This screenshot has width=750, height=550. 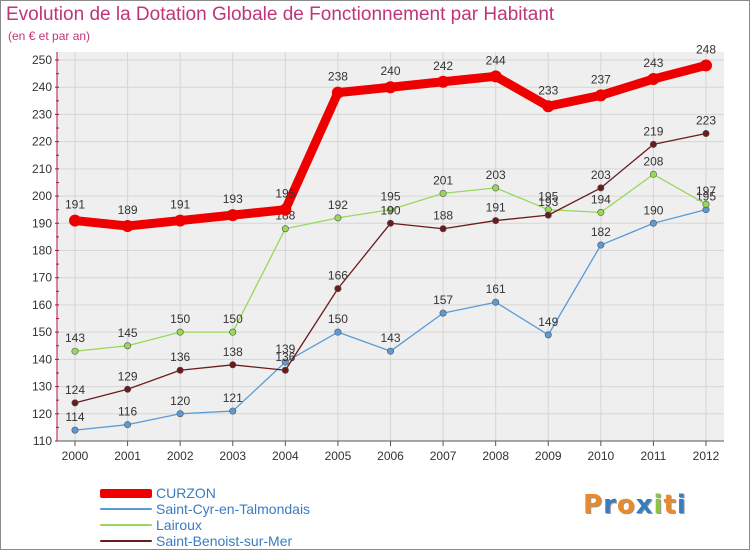 What do you see at coordinates (338, 205) in the screenshot?
I see `data-label: 192` at bounding box center [338, 205].